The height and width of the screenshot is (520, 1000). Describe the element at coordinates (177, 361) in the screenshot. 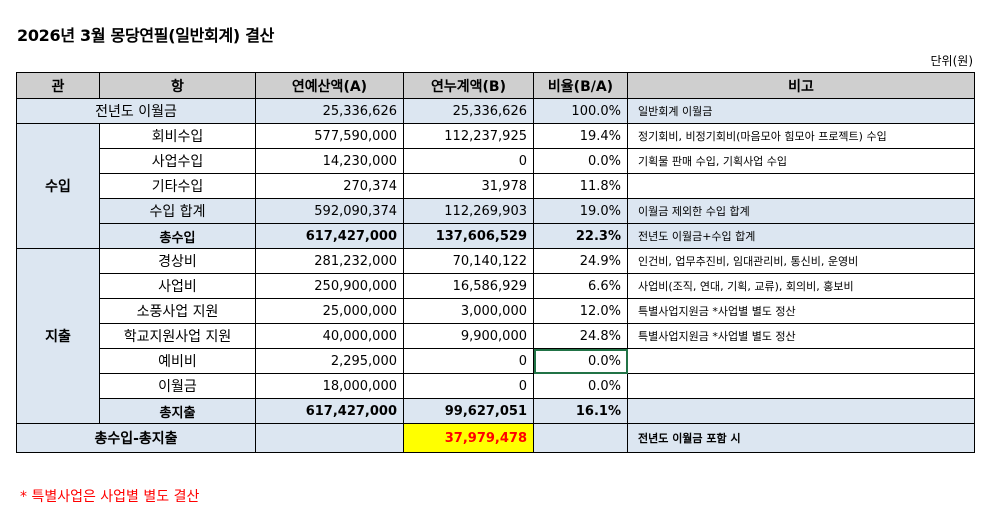

I see `row-item: 예비비` at that location.